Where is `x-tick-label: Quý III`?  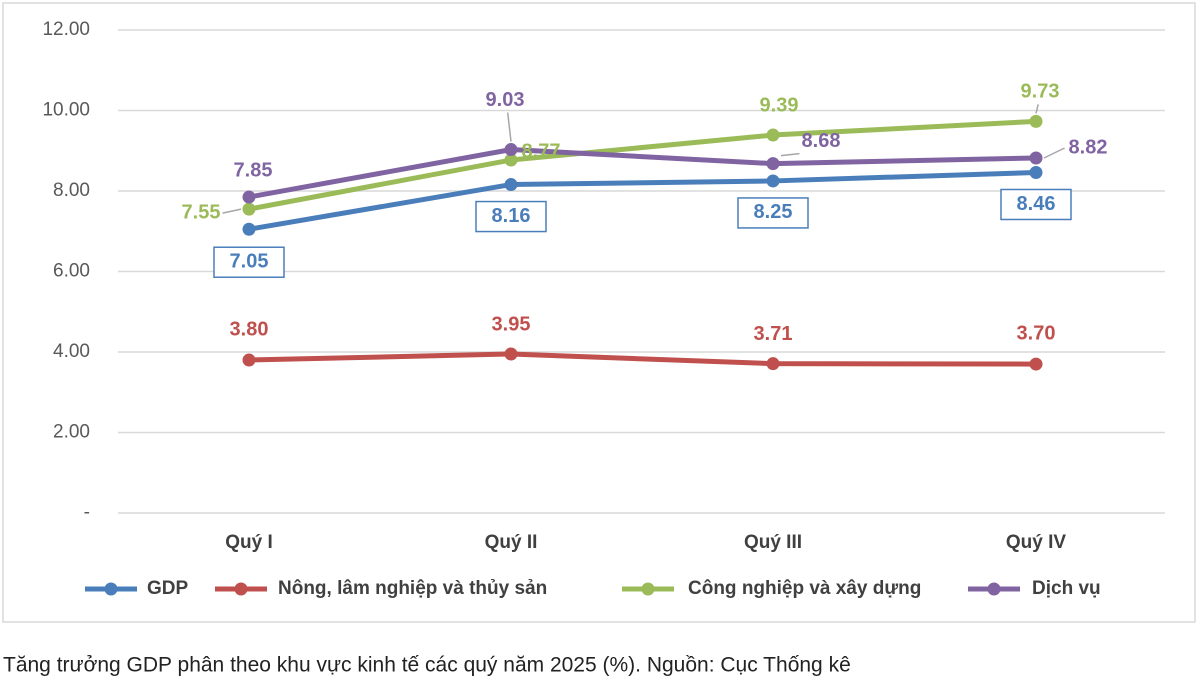 x-tick-label: Quý III is located at coordinates (773, 542).